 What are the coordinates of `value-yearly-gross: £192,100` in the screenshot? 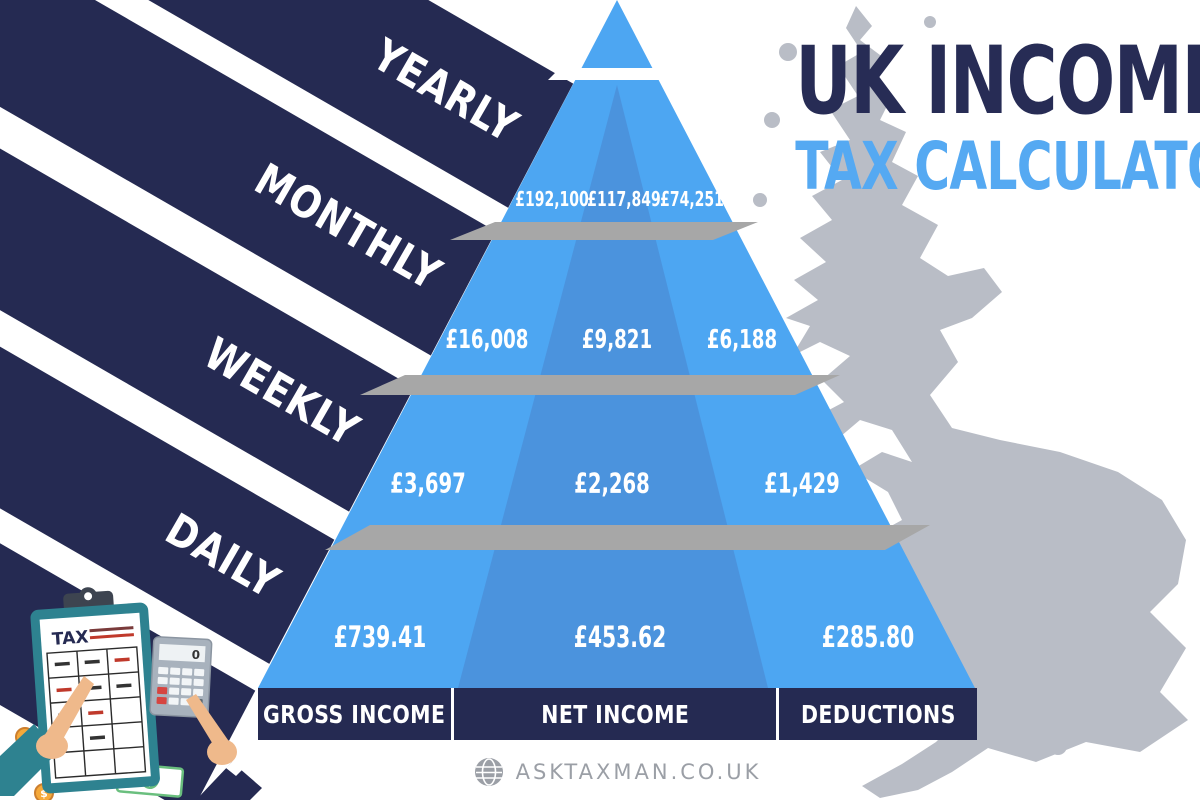 It's located at (552, 199).